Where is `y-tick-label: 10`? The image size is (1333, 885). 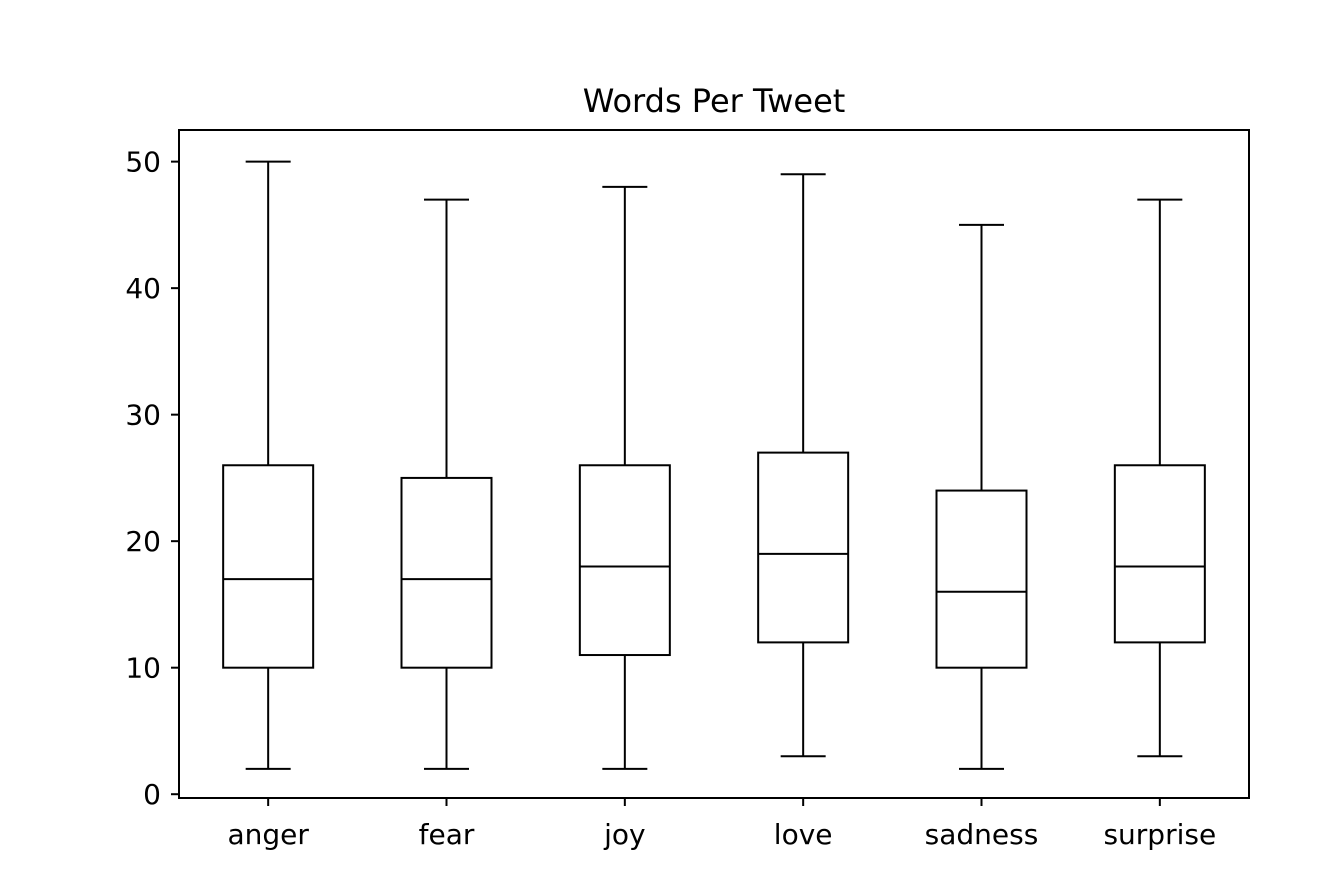
y-tick-label: 10 is located at coordinates (143, 668).